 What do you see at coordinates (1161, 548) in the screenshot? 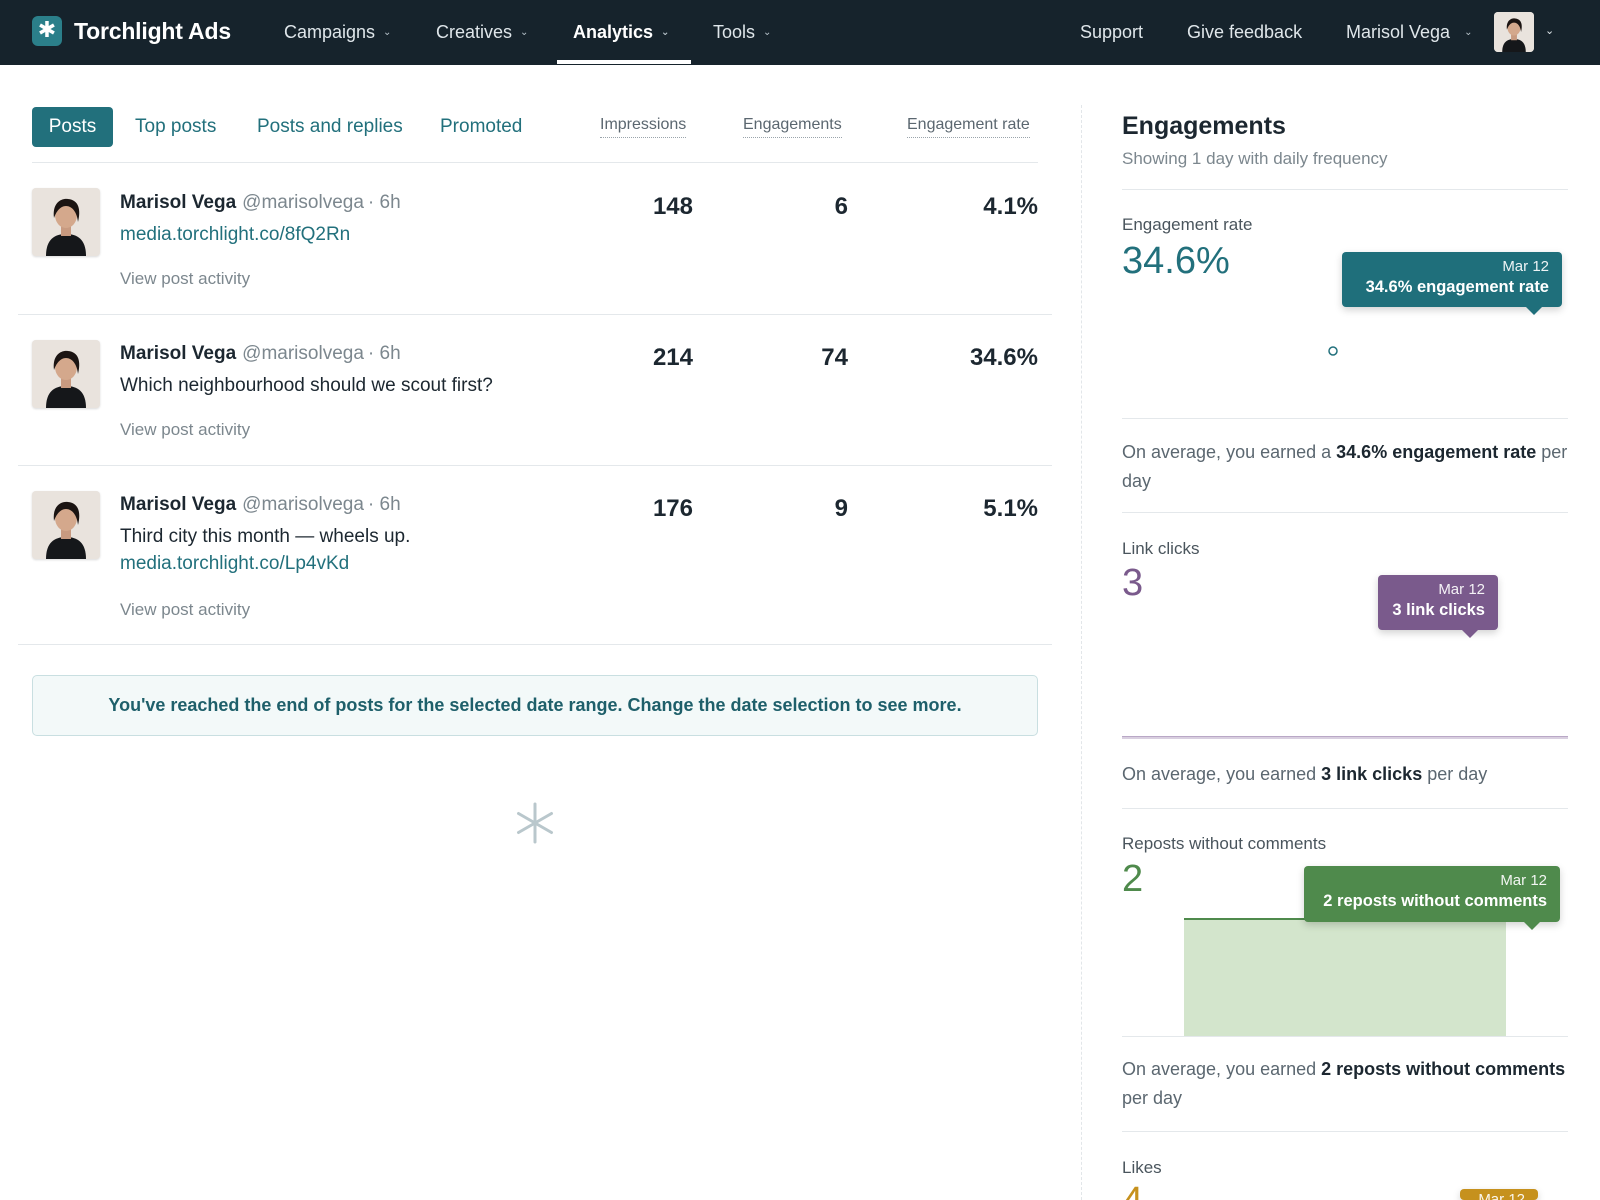
I see `metric-label: Link clicks` at bounding box center [1161, 548].